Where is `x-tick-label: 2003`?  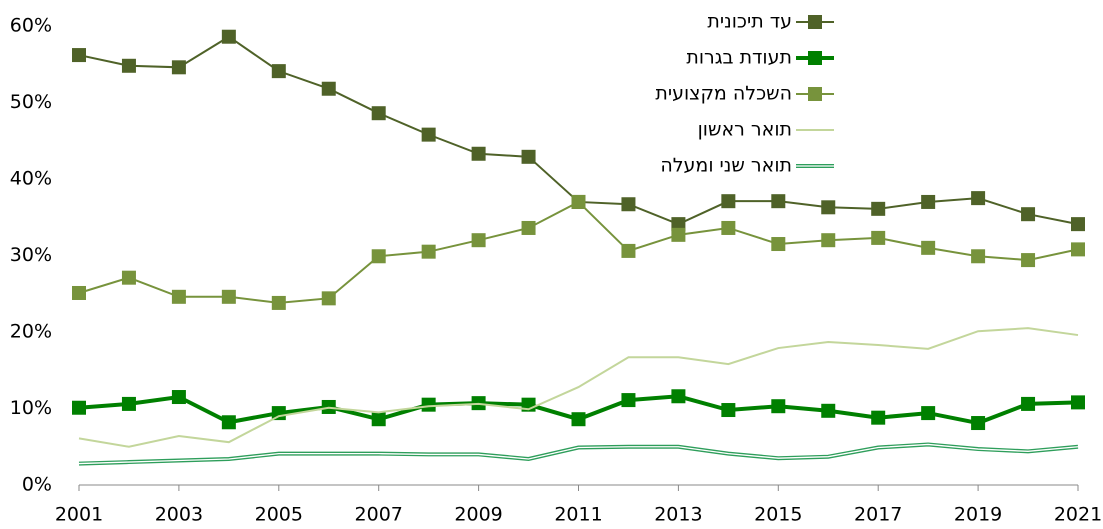 x-tick-label: 2003 is located at coordinates (179, 515).